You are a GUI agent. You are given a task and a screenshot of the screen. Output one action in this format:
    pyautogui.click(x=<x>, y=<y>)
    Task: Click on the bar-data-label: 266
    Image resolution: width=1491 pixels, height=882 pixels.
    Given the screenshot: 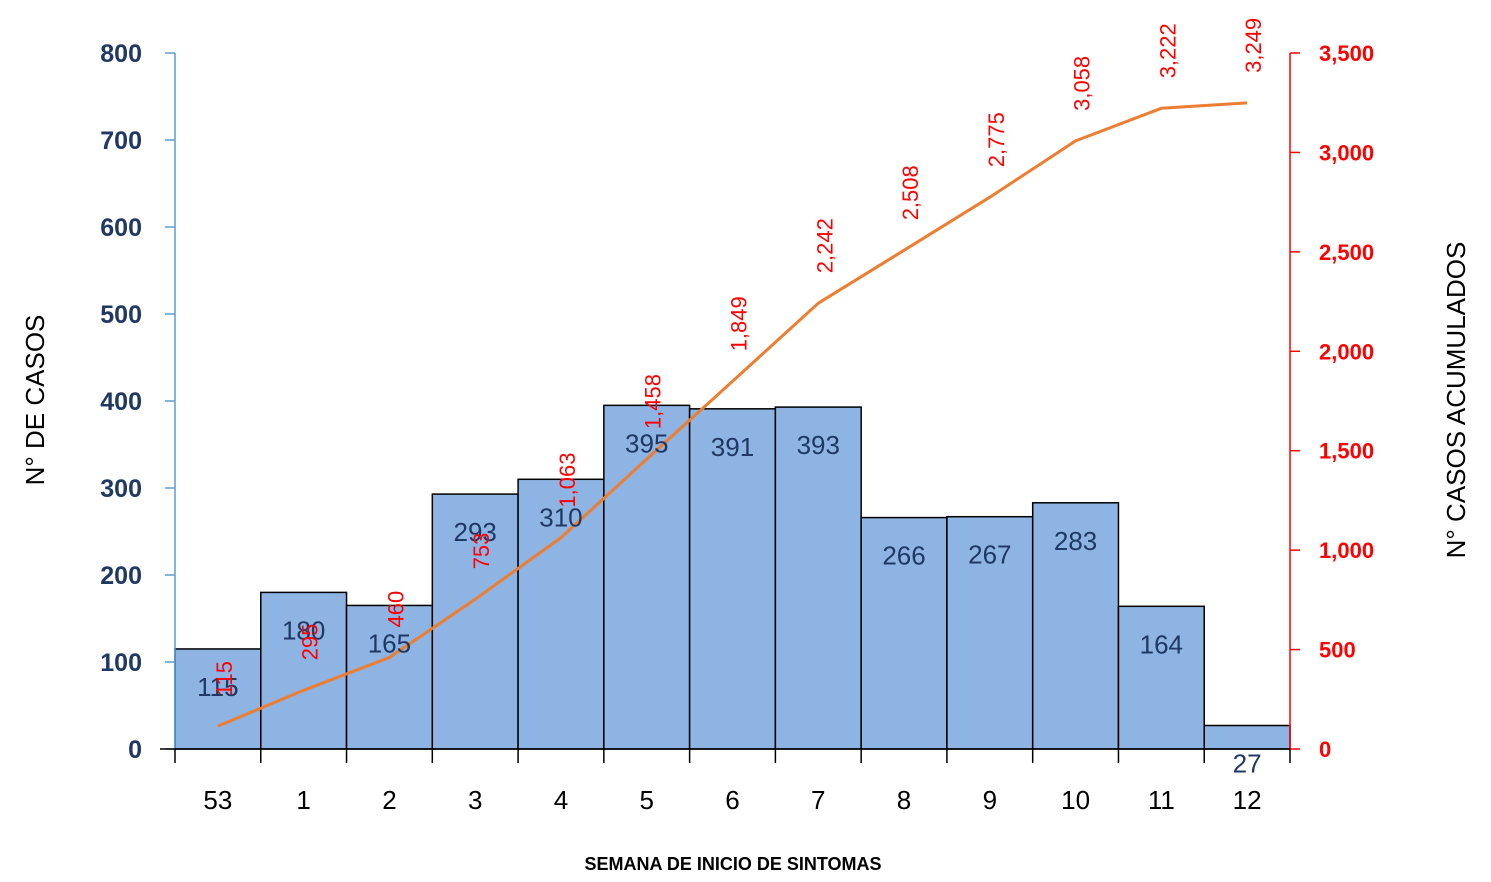 What is the action you would take?
    pyautogui.click(x=903, y=556)
    